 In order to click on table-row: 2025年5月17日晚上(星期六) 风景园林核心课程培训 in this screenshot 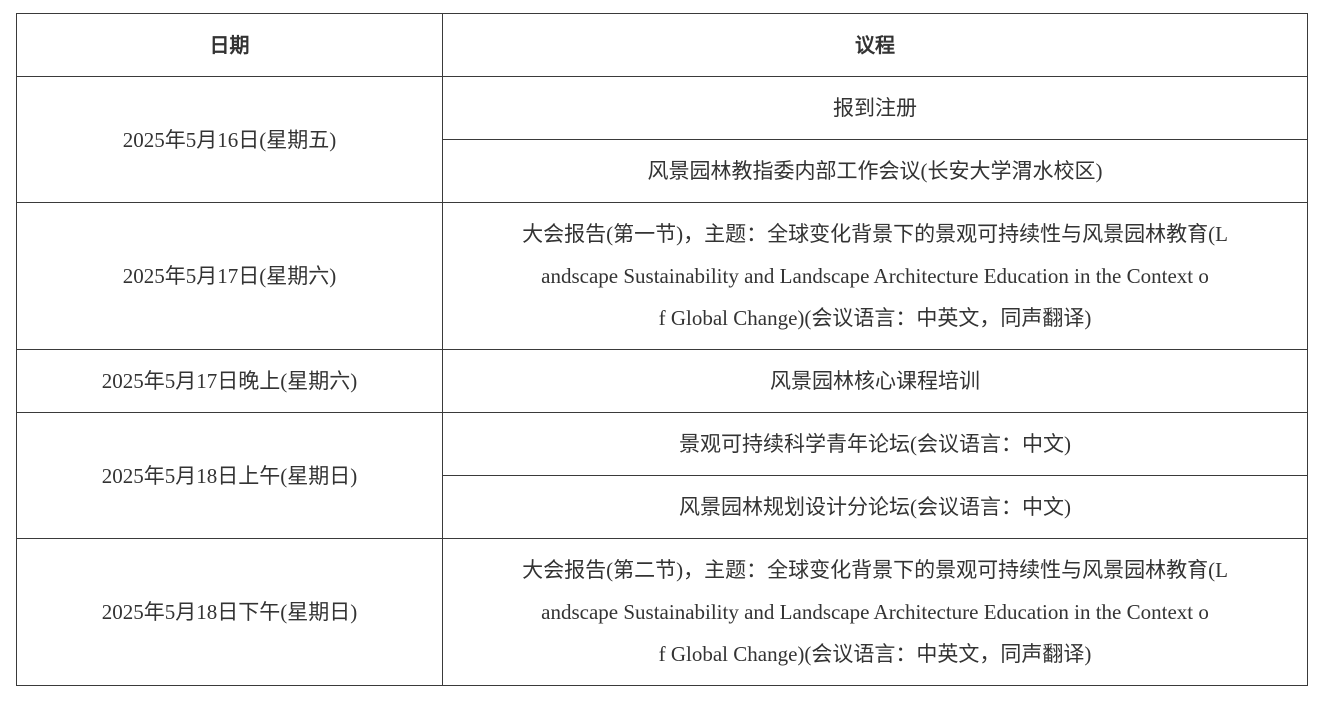, I will do `click(662, 381)`.